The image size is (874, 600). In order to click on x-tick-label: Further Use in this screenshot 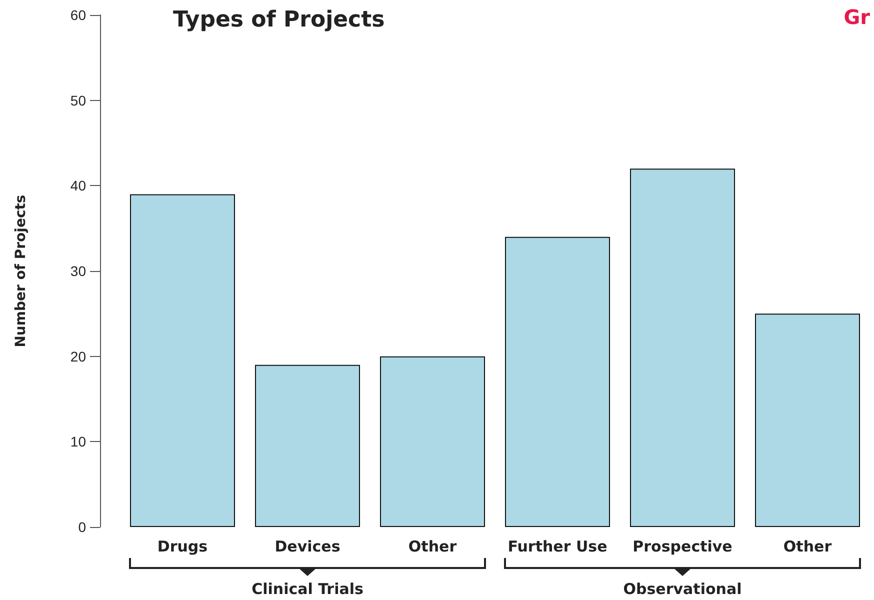, I will do `click(558, 547)`.